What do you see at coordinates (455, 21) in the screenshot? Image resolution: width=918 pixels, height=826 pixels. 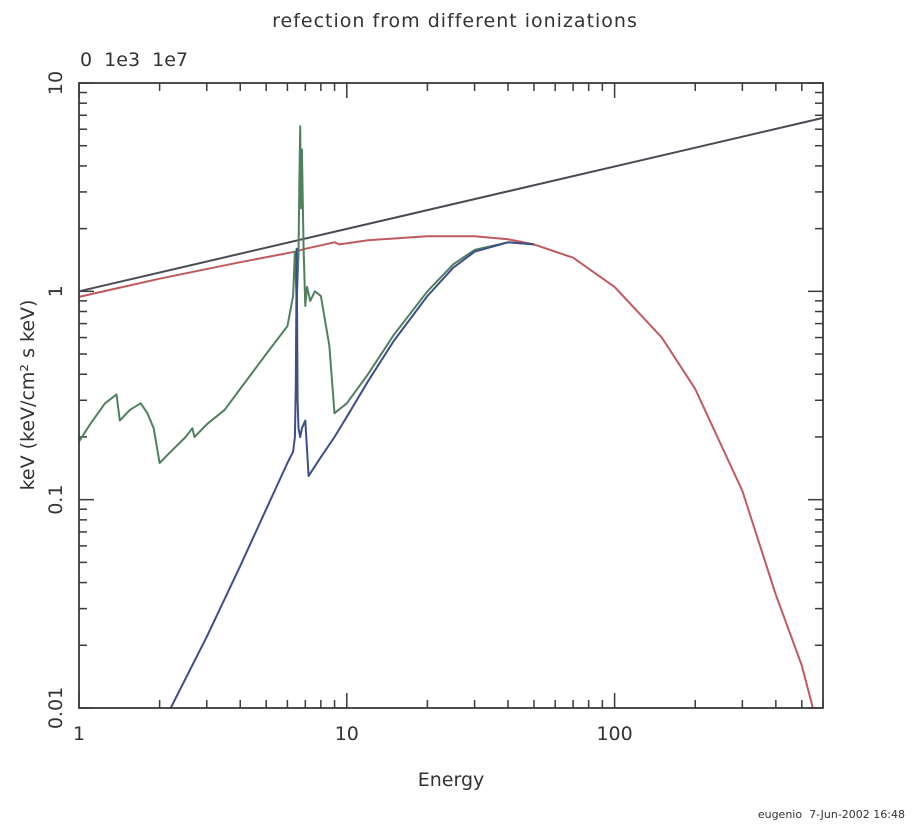 I see `chart-title: refection from different ionizations` at bounding box center [455, 21].